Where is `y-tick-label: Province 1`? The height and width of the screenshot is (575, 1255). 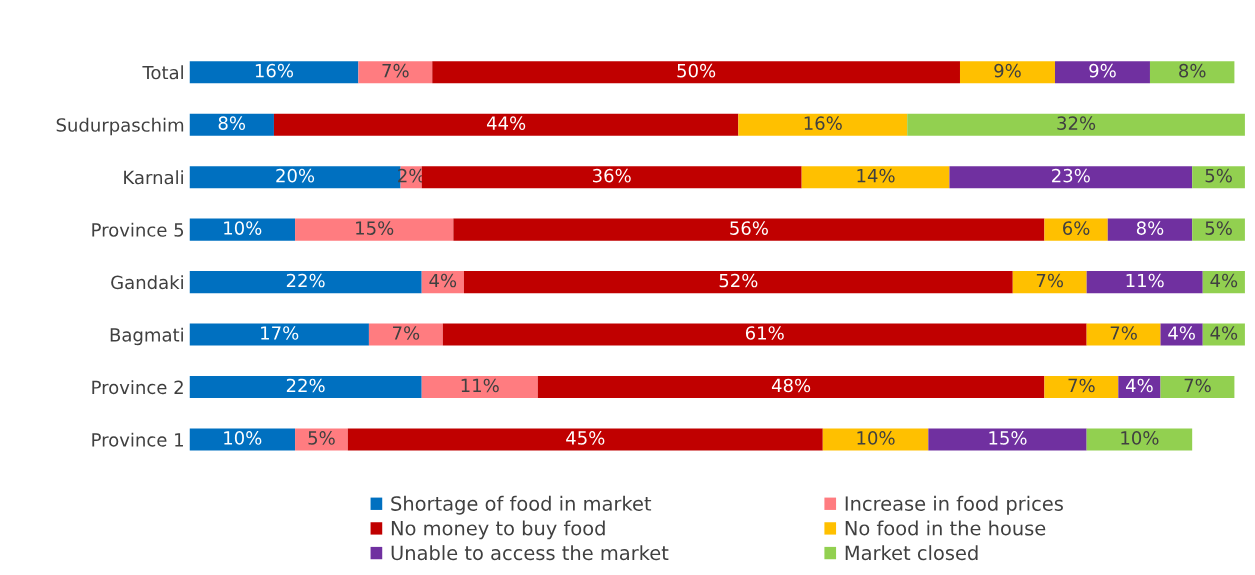 y-tick-label: Province 1 is located at coordinates (137, 439).